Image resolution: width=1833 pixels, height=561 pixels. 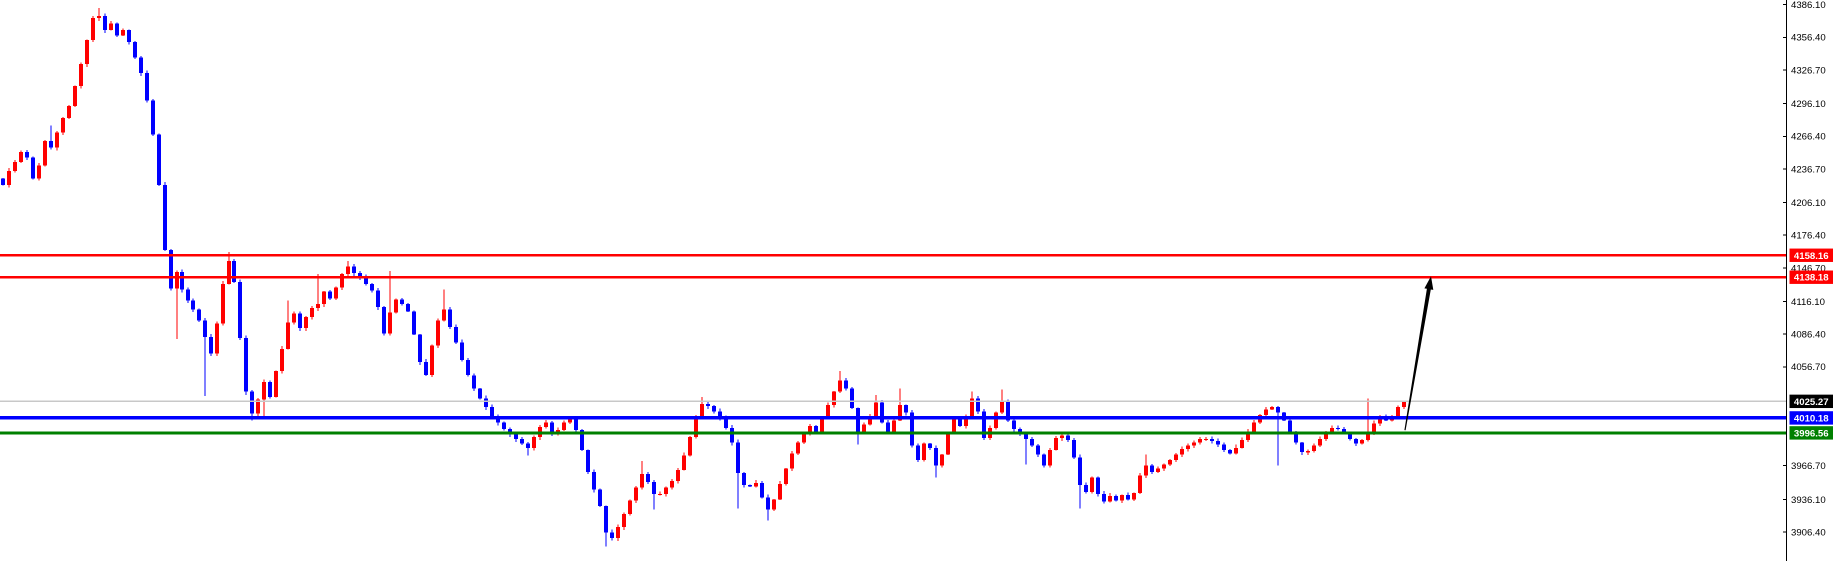 I want to click on support-line-blue-price-label: 4010.18, so click(x=1811, y=418).